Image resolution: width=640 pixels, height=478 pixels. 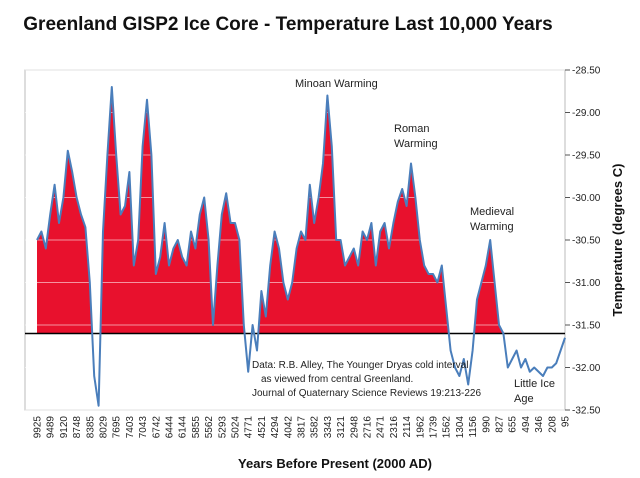 What do you see at coordinates (222, 427) in the screenshot?
I see `x-tick-label: 5293` at bounding box center [222, 427].